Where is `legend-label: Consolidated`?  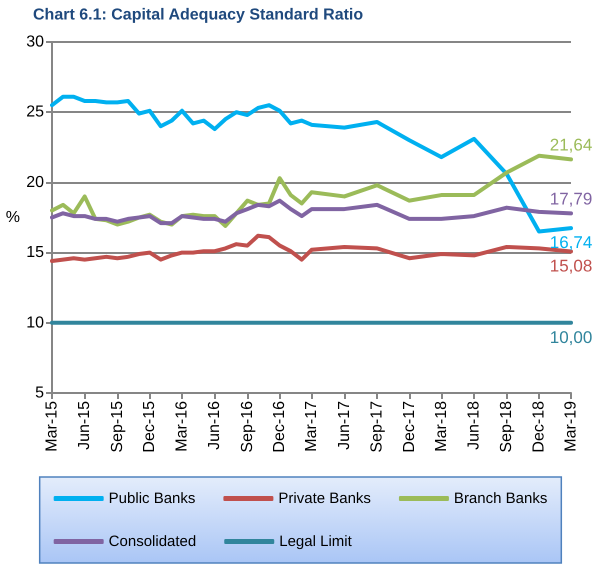 legend-label: Consolidated is located at coordinates (152, 541).